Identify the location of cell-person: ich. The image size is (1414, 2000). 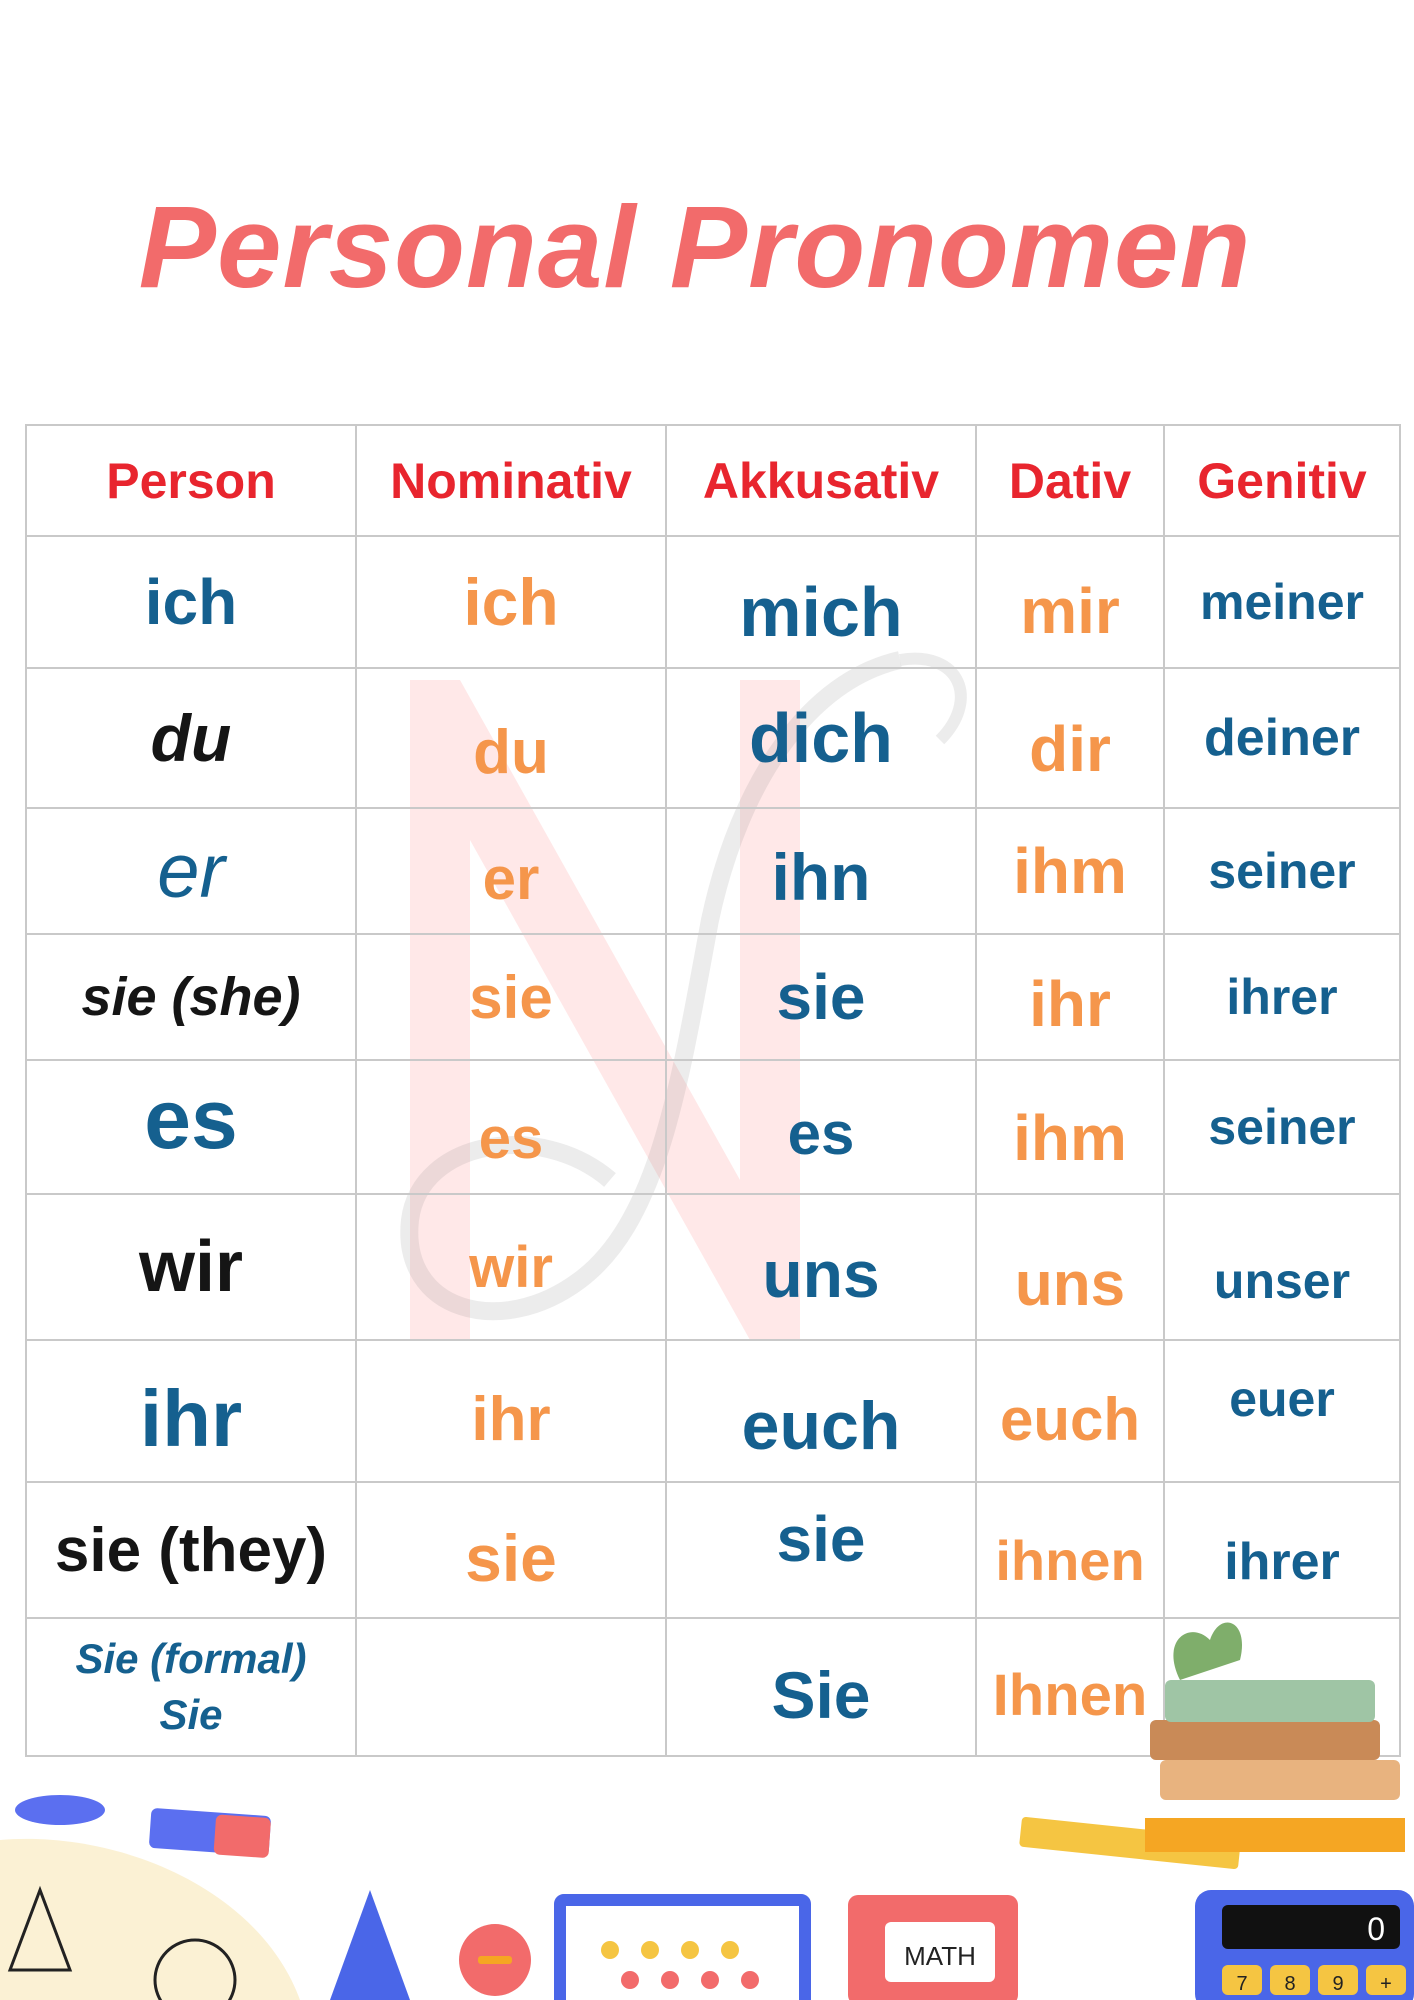
(191, 602).